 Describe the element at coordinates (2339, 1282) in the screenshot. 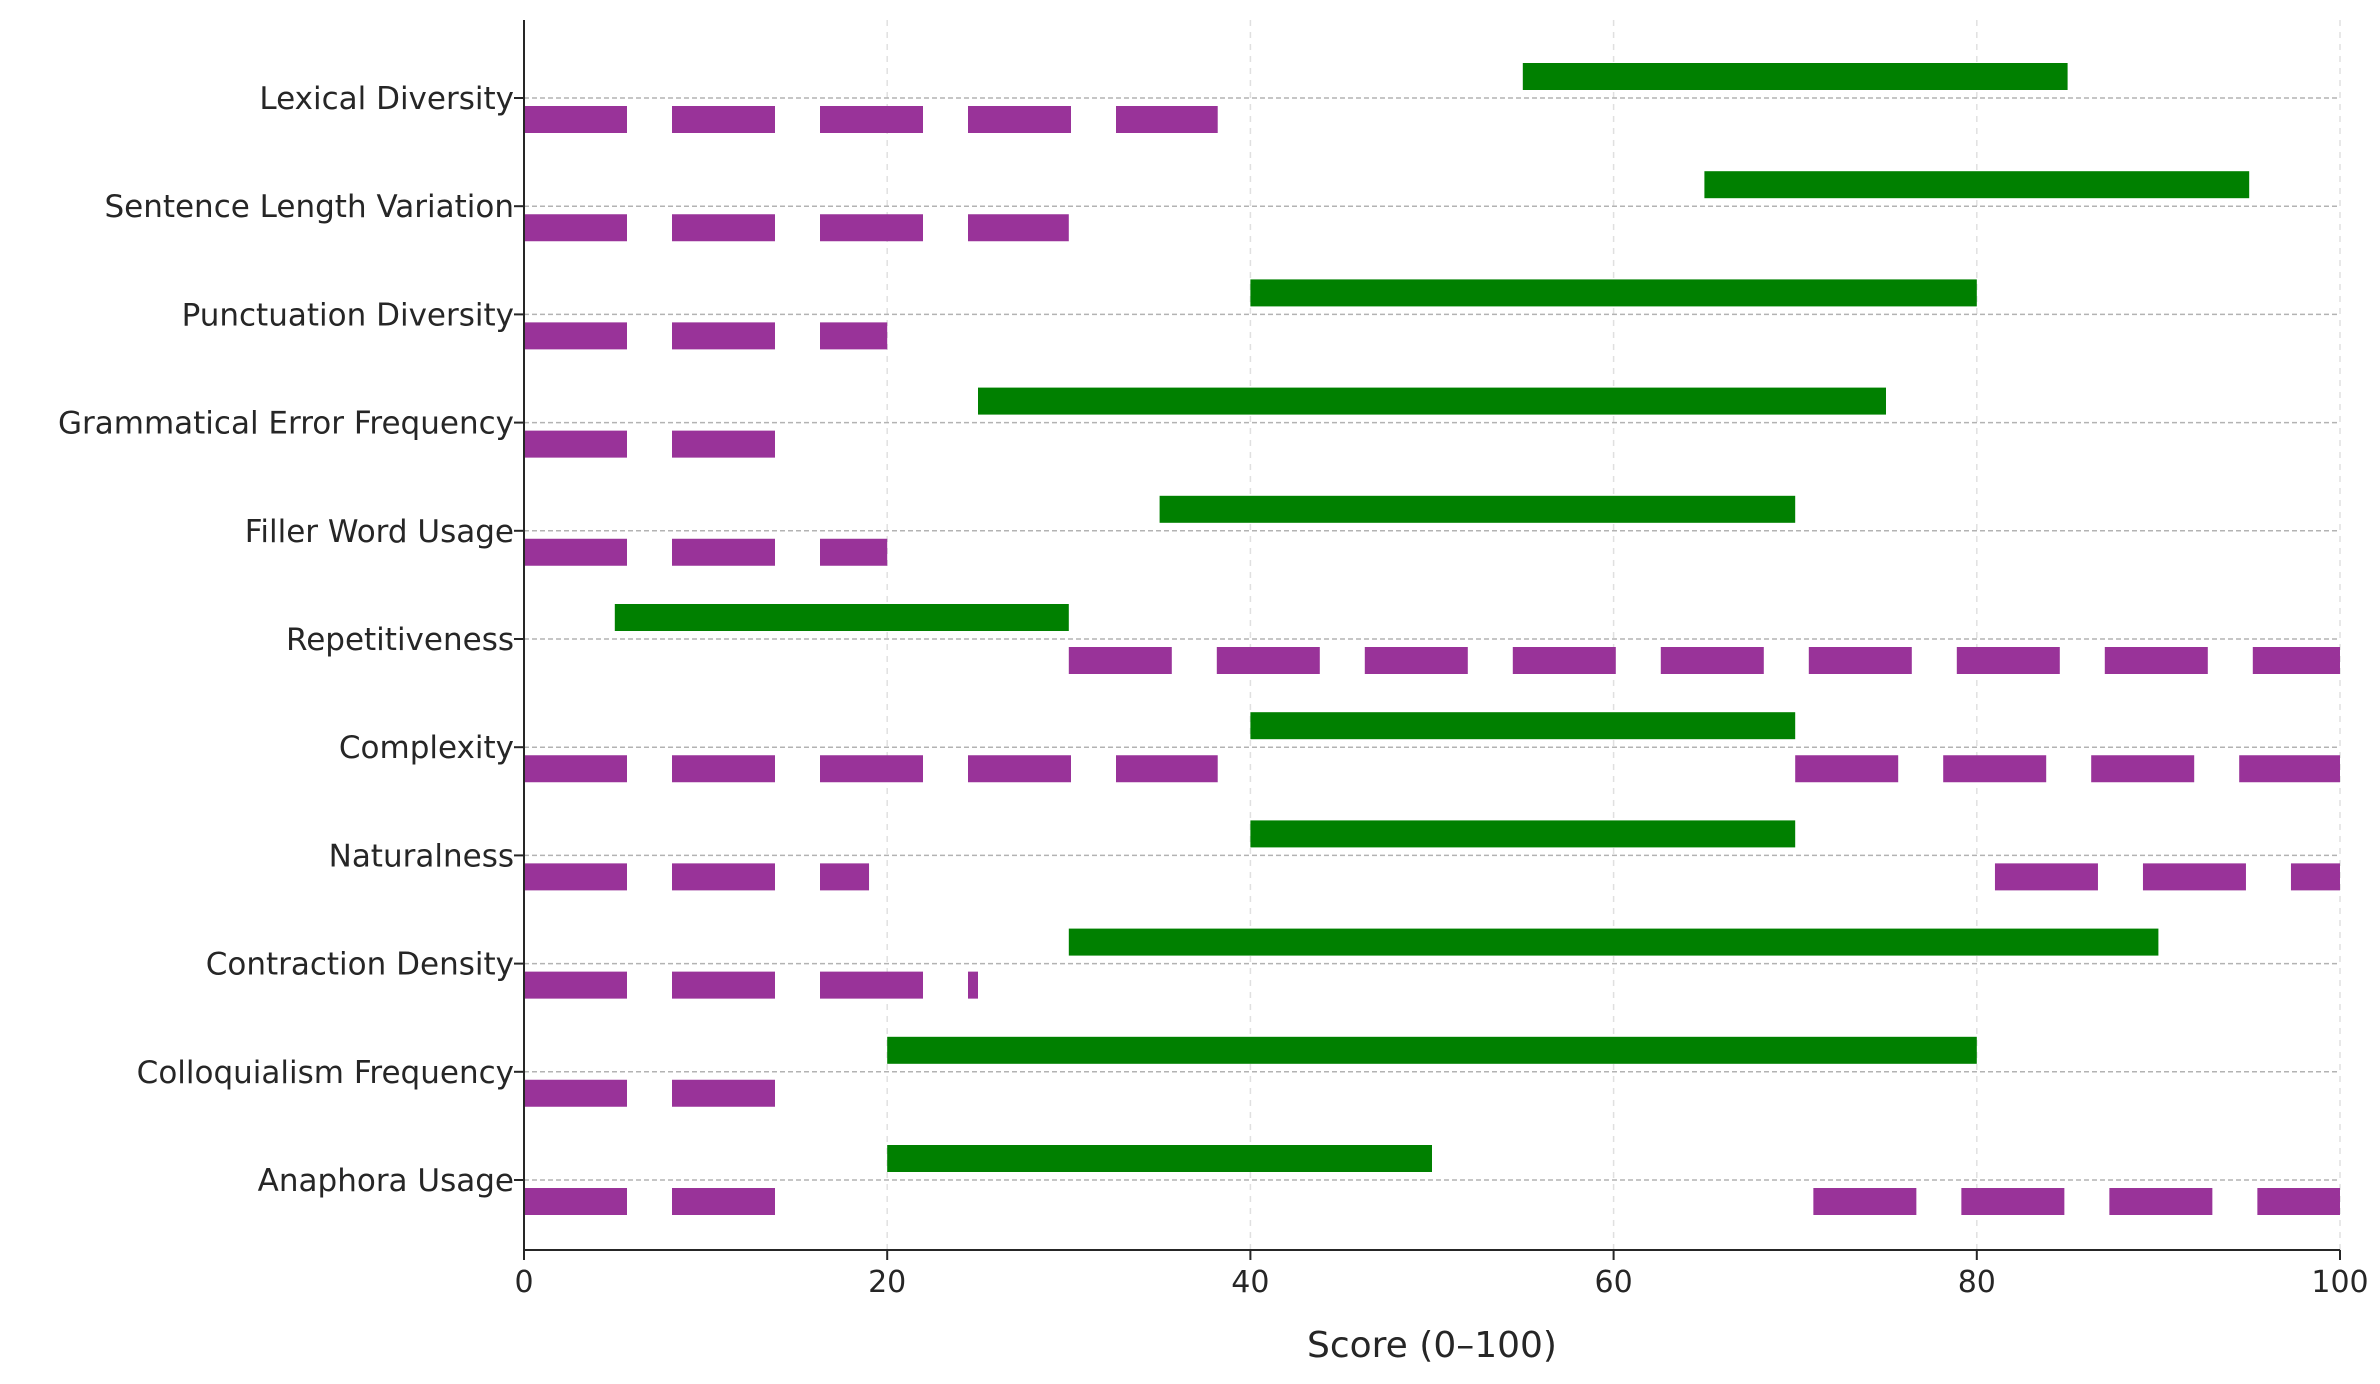

I see `x-tick-label: 100` at that location.